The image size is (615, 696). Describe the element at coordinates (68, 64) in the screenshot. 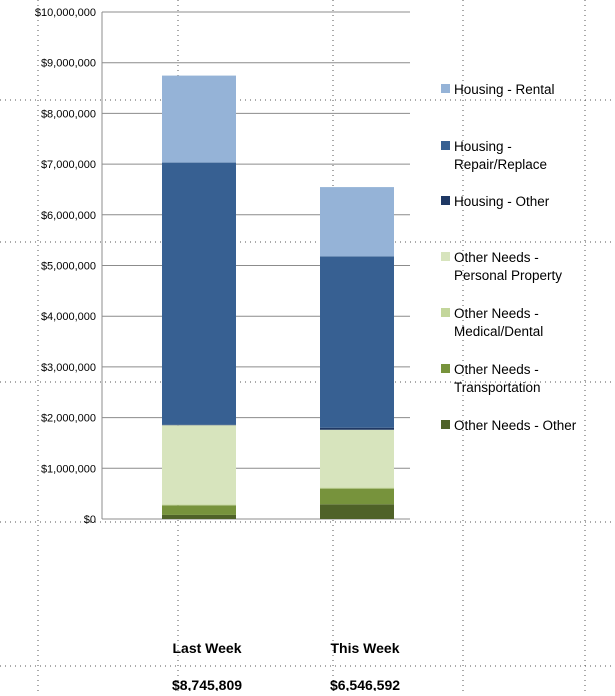

I see `y-tick-label: $9,000,000` at that location.